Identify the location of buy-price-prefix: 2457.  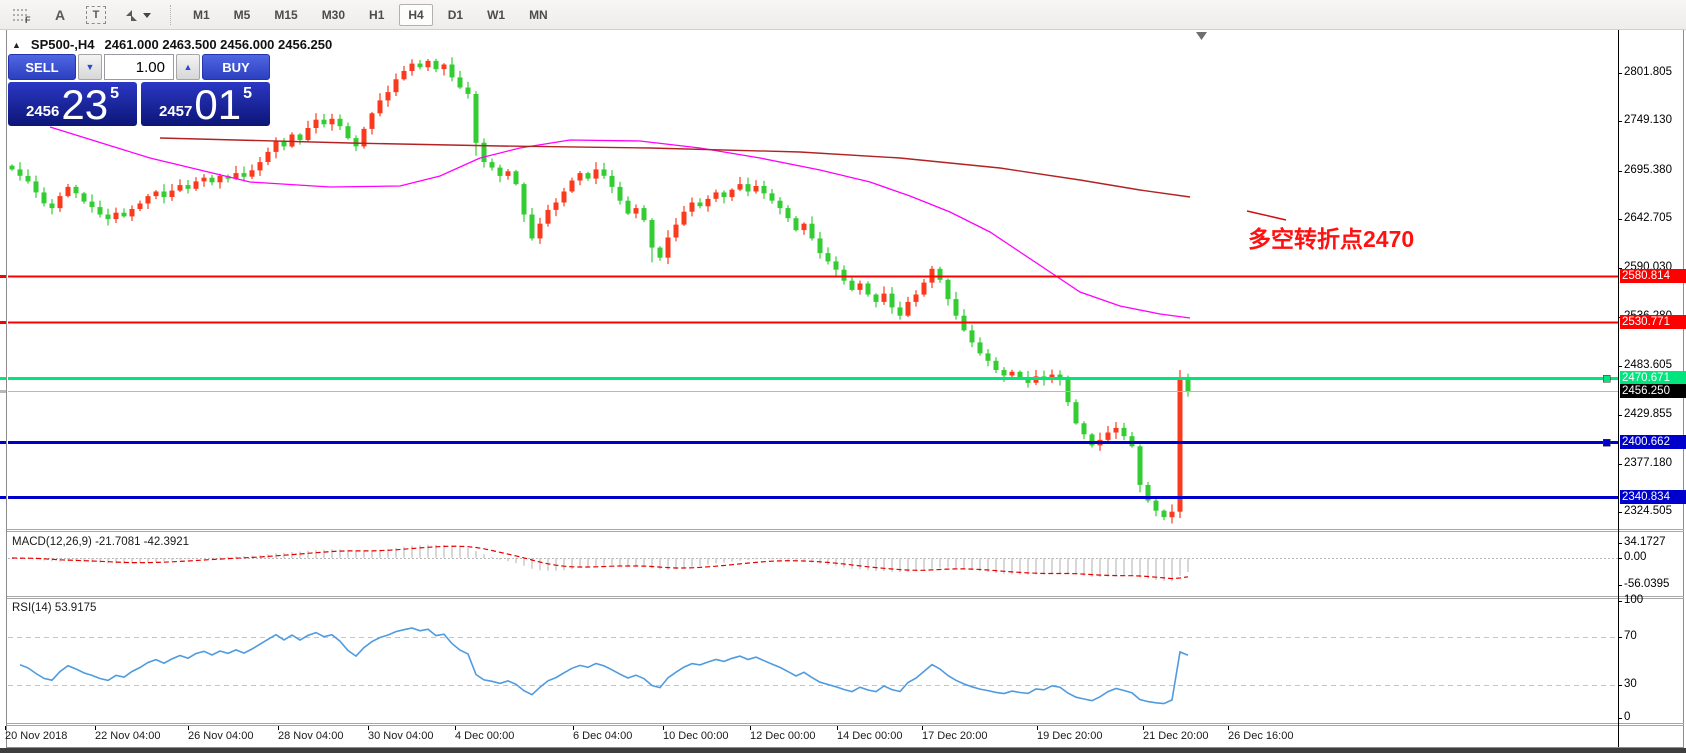
(176, 111).